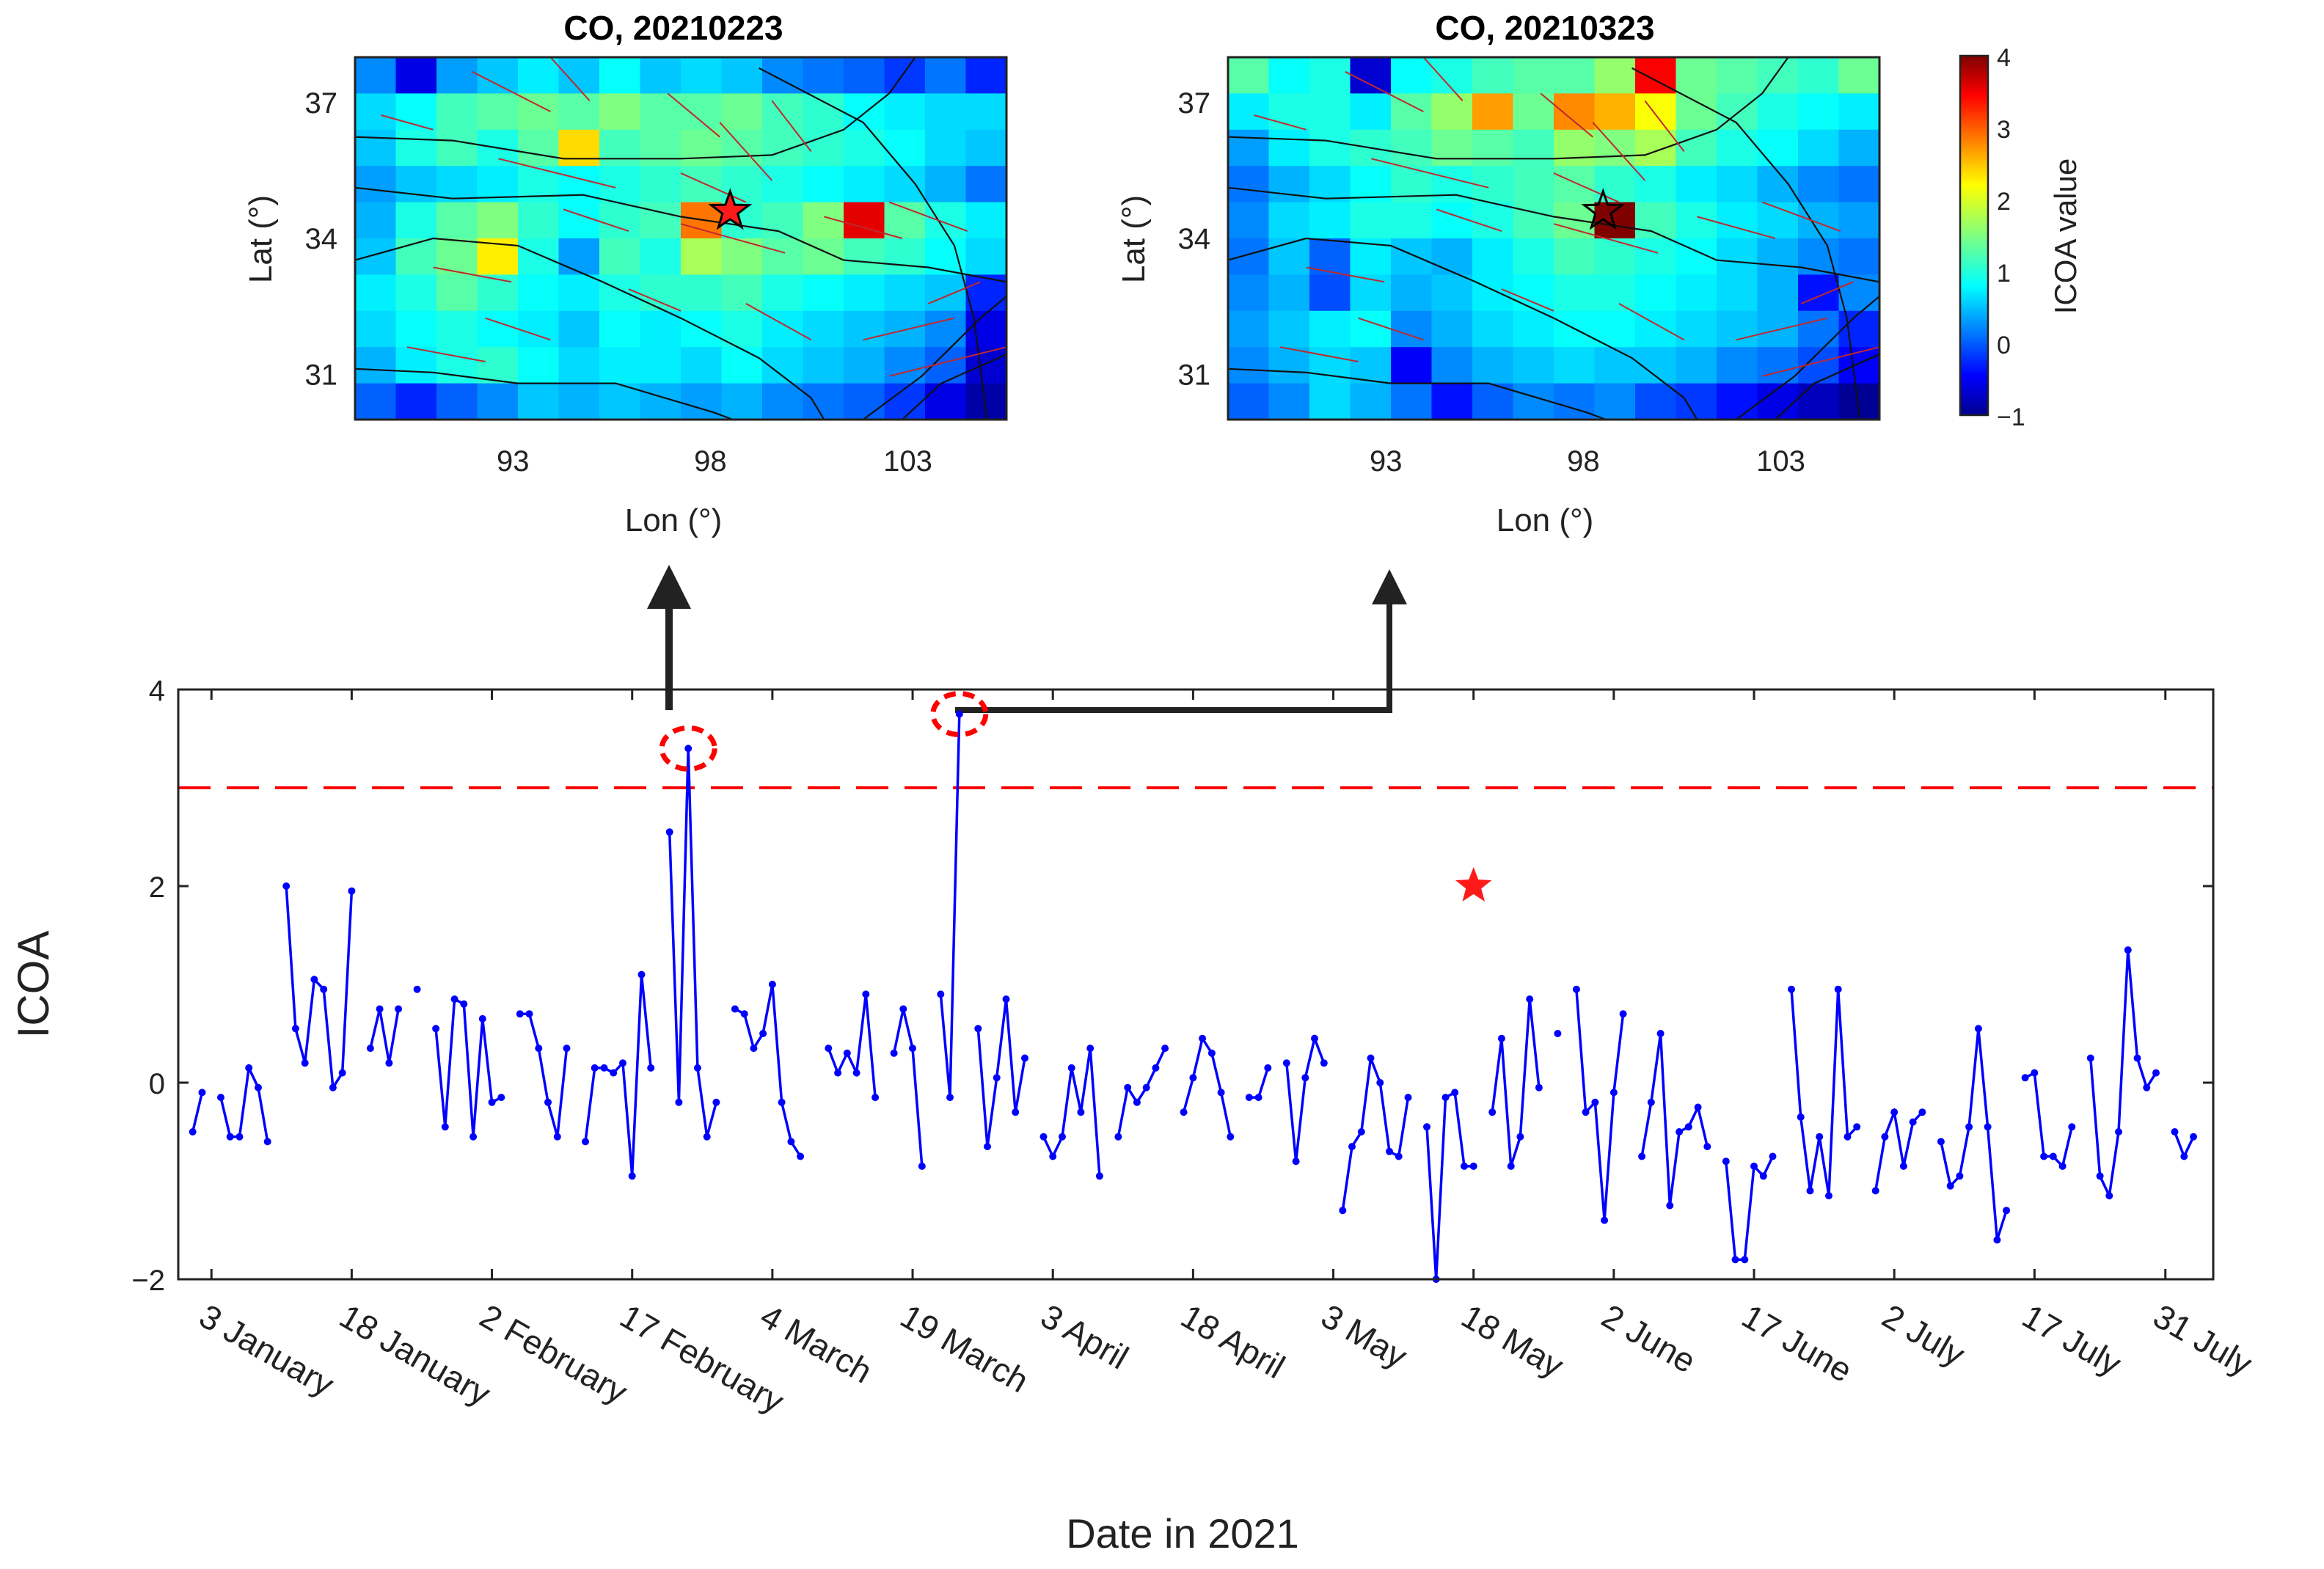  Describe the element at coordinates (2011, 417) in the screenshot. I see `colorbar-tick-label: −1` at that location.